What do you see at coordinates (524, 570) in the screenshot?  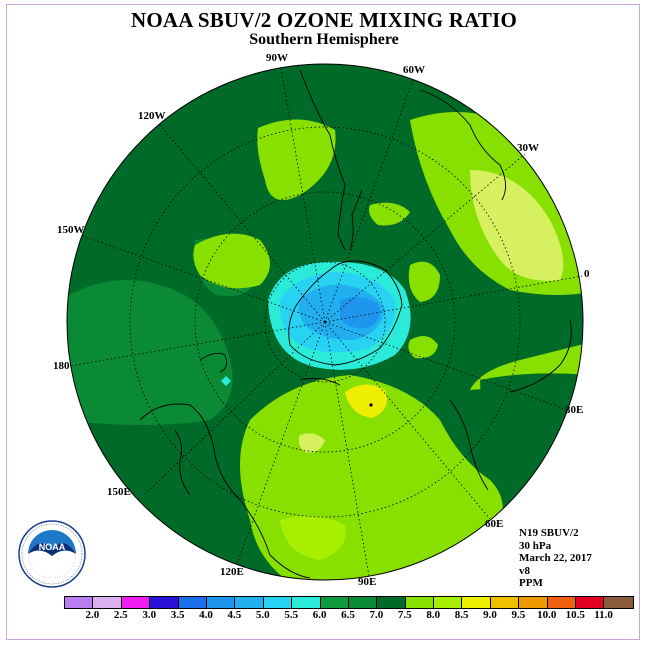 I see `version-label: v8` at bounding box center [524, 570].